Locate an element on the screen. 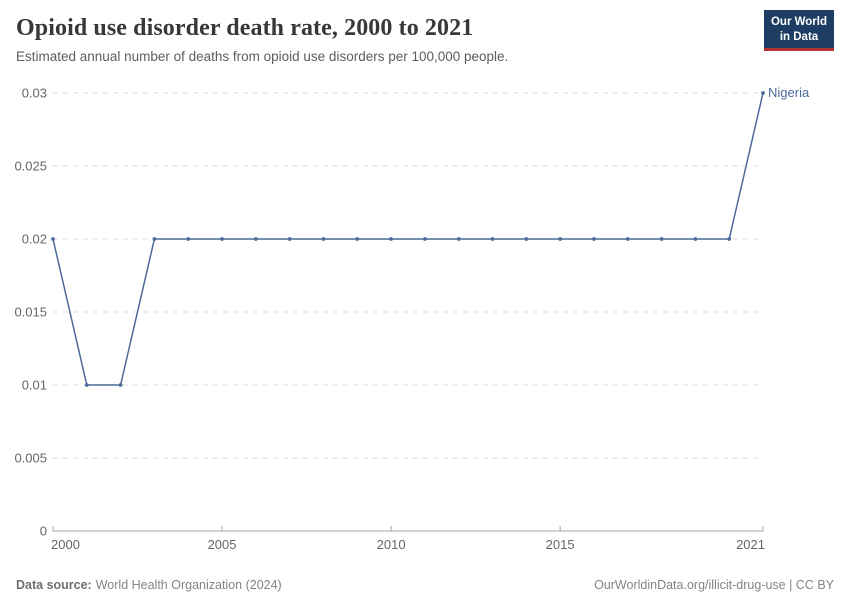  y-tick-label: 0.03 is located at coordinates (34, 93).